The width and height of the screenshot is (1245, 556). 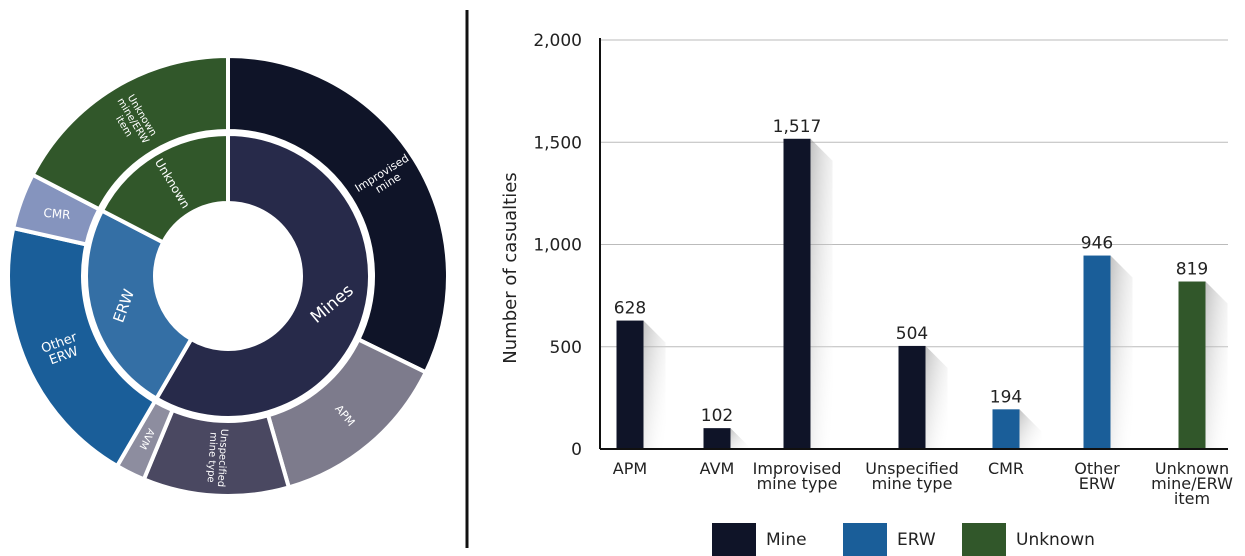 I want to click on outer-segment-unknown-mine-erw-item, so click(x=129, y=132).